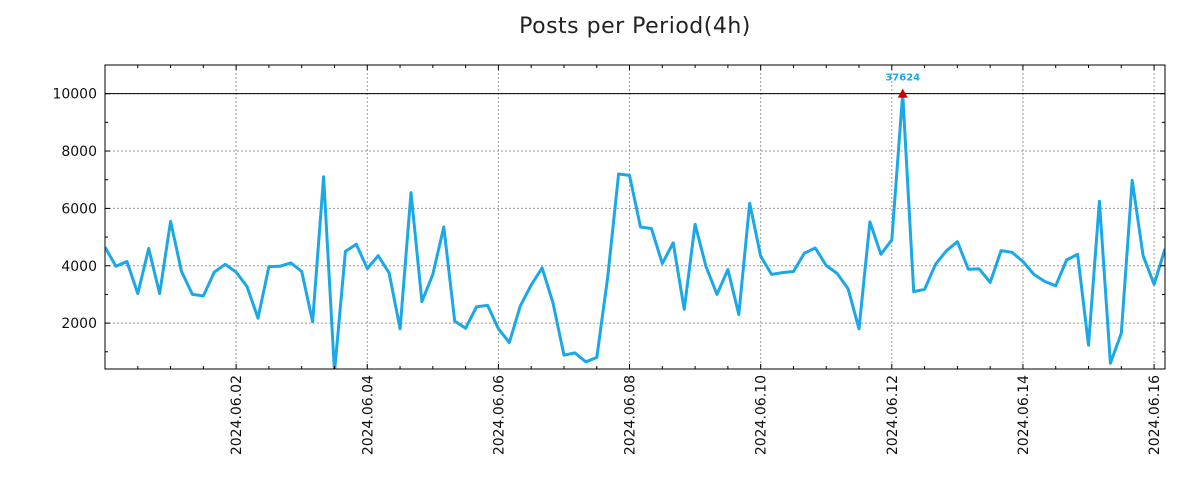  Describe the element at coordinates (902, 78) in the screenshot. I see `peak-label: 37624` at that location.